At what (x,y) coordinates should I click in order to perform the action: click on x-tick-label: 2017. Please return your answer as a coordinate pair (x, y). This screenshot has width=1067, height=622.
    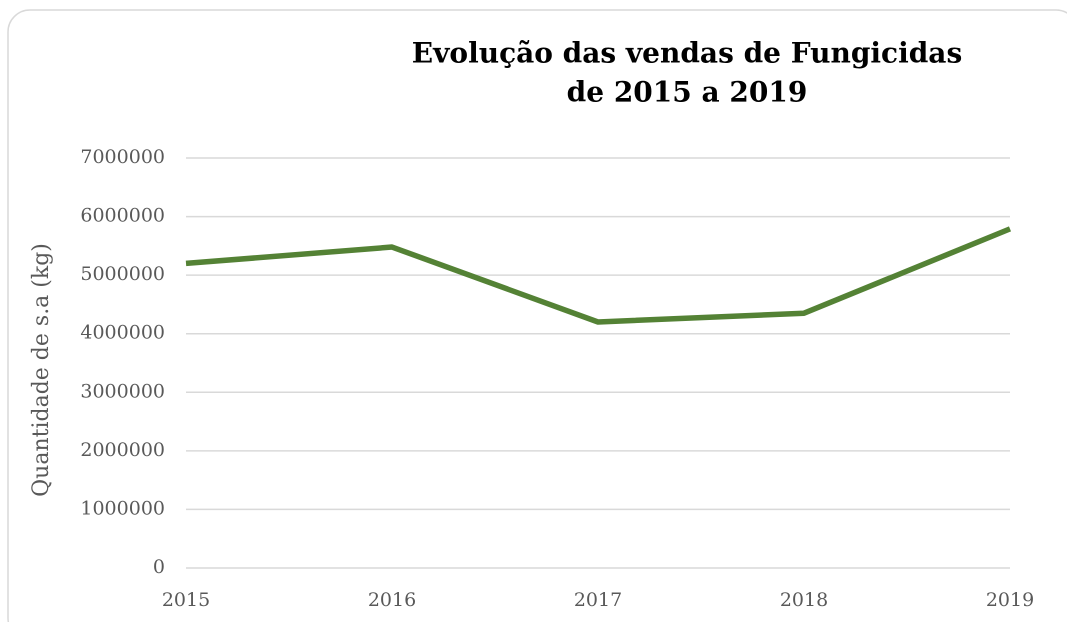
    Looking at the image, I should click on (598, 600).